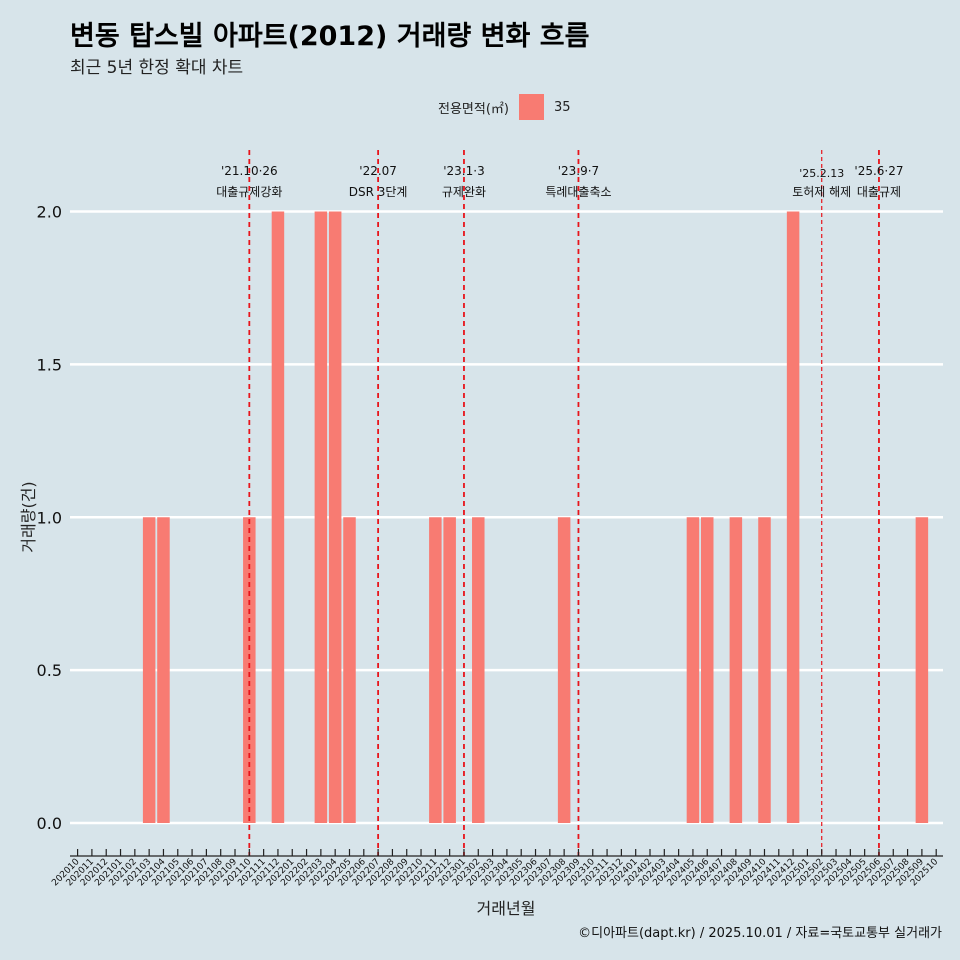 This screenshot has height=960, width=960. What do you see at coordinates (49, 823) in the screenshot?
I see `y-tick-label: 0.0` at bounding box center [49, 823].